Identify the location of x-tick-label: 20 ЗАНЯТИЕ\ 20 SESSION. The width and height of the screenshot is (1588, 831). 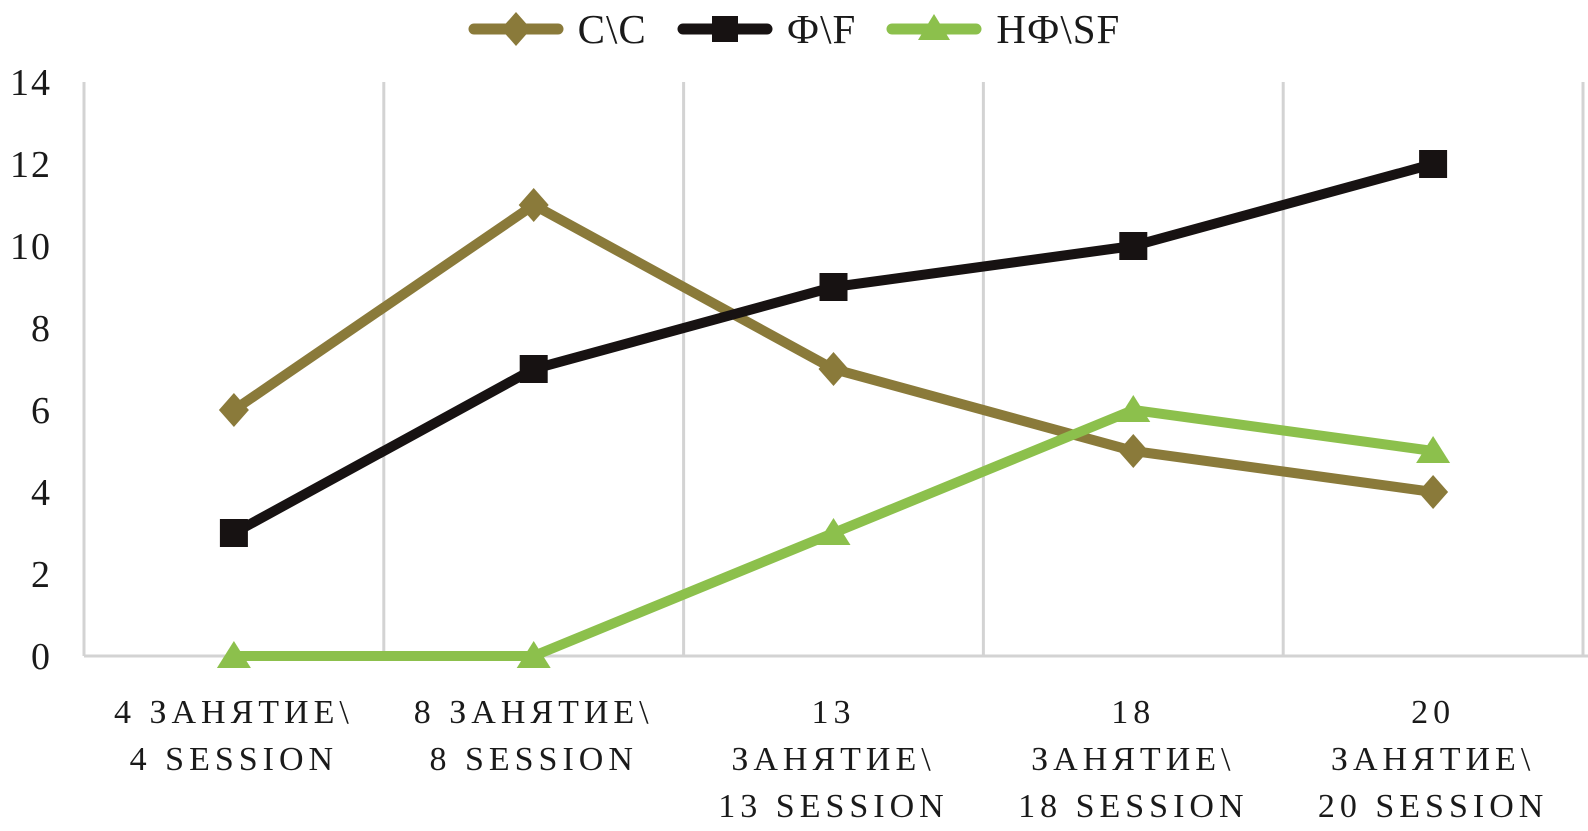
(1433, 759).